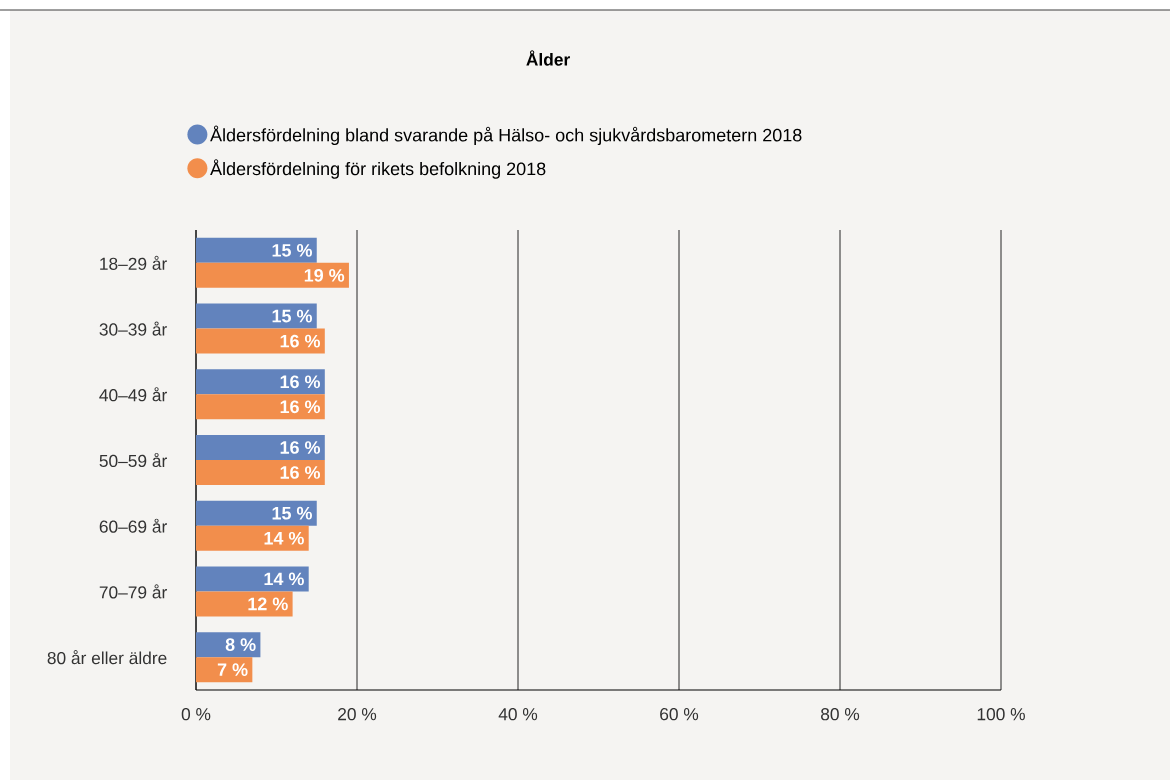 This screenshot has height=780, width=1170. Describe the element at coordinates (133, 460) in the screenshot. I see `y-tick-label: 50–59 år` at that location.